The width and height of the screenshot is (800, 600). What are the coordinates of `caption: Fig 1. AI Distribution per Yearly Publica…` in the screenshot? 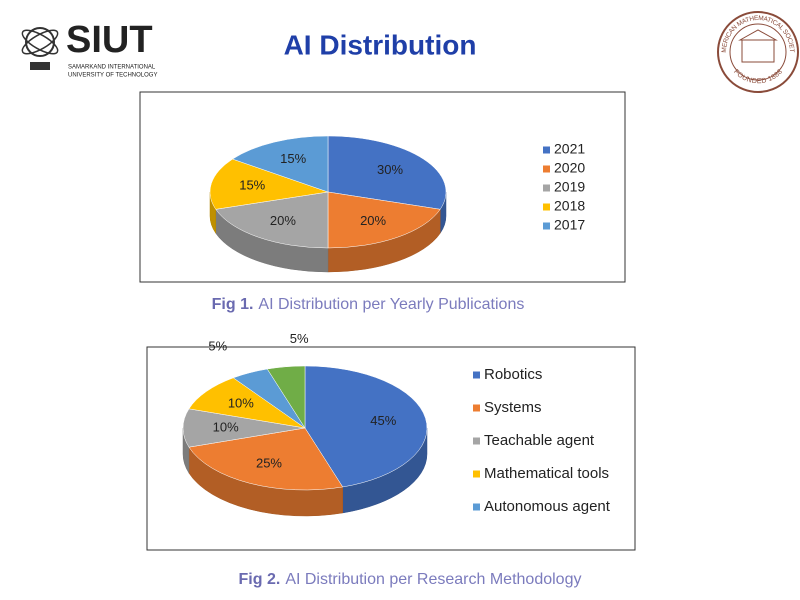 It's located at (368, 304).